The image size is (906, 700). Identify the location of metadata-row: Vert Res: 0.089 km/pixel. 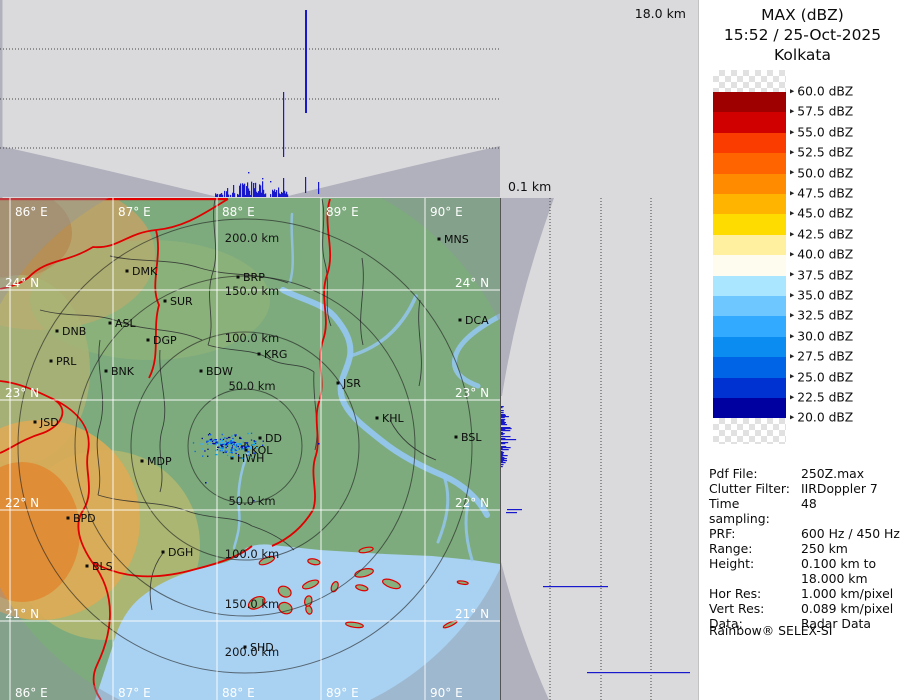
(807, 608).